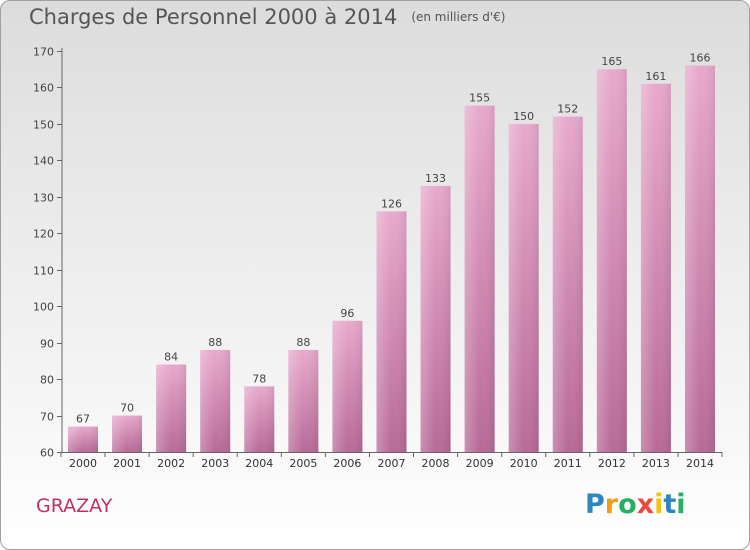 This screenshot has height=550, width=750. I want to click on x-tick-label-2005: 2005, so click(303, 463).